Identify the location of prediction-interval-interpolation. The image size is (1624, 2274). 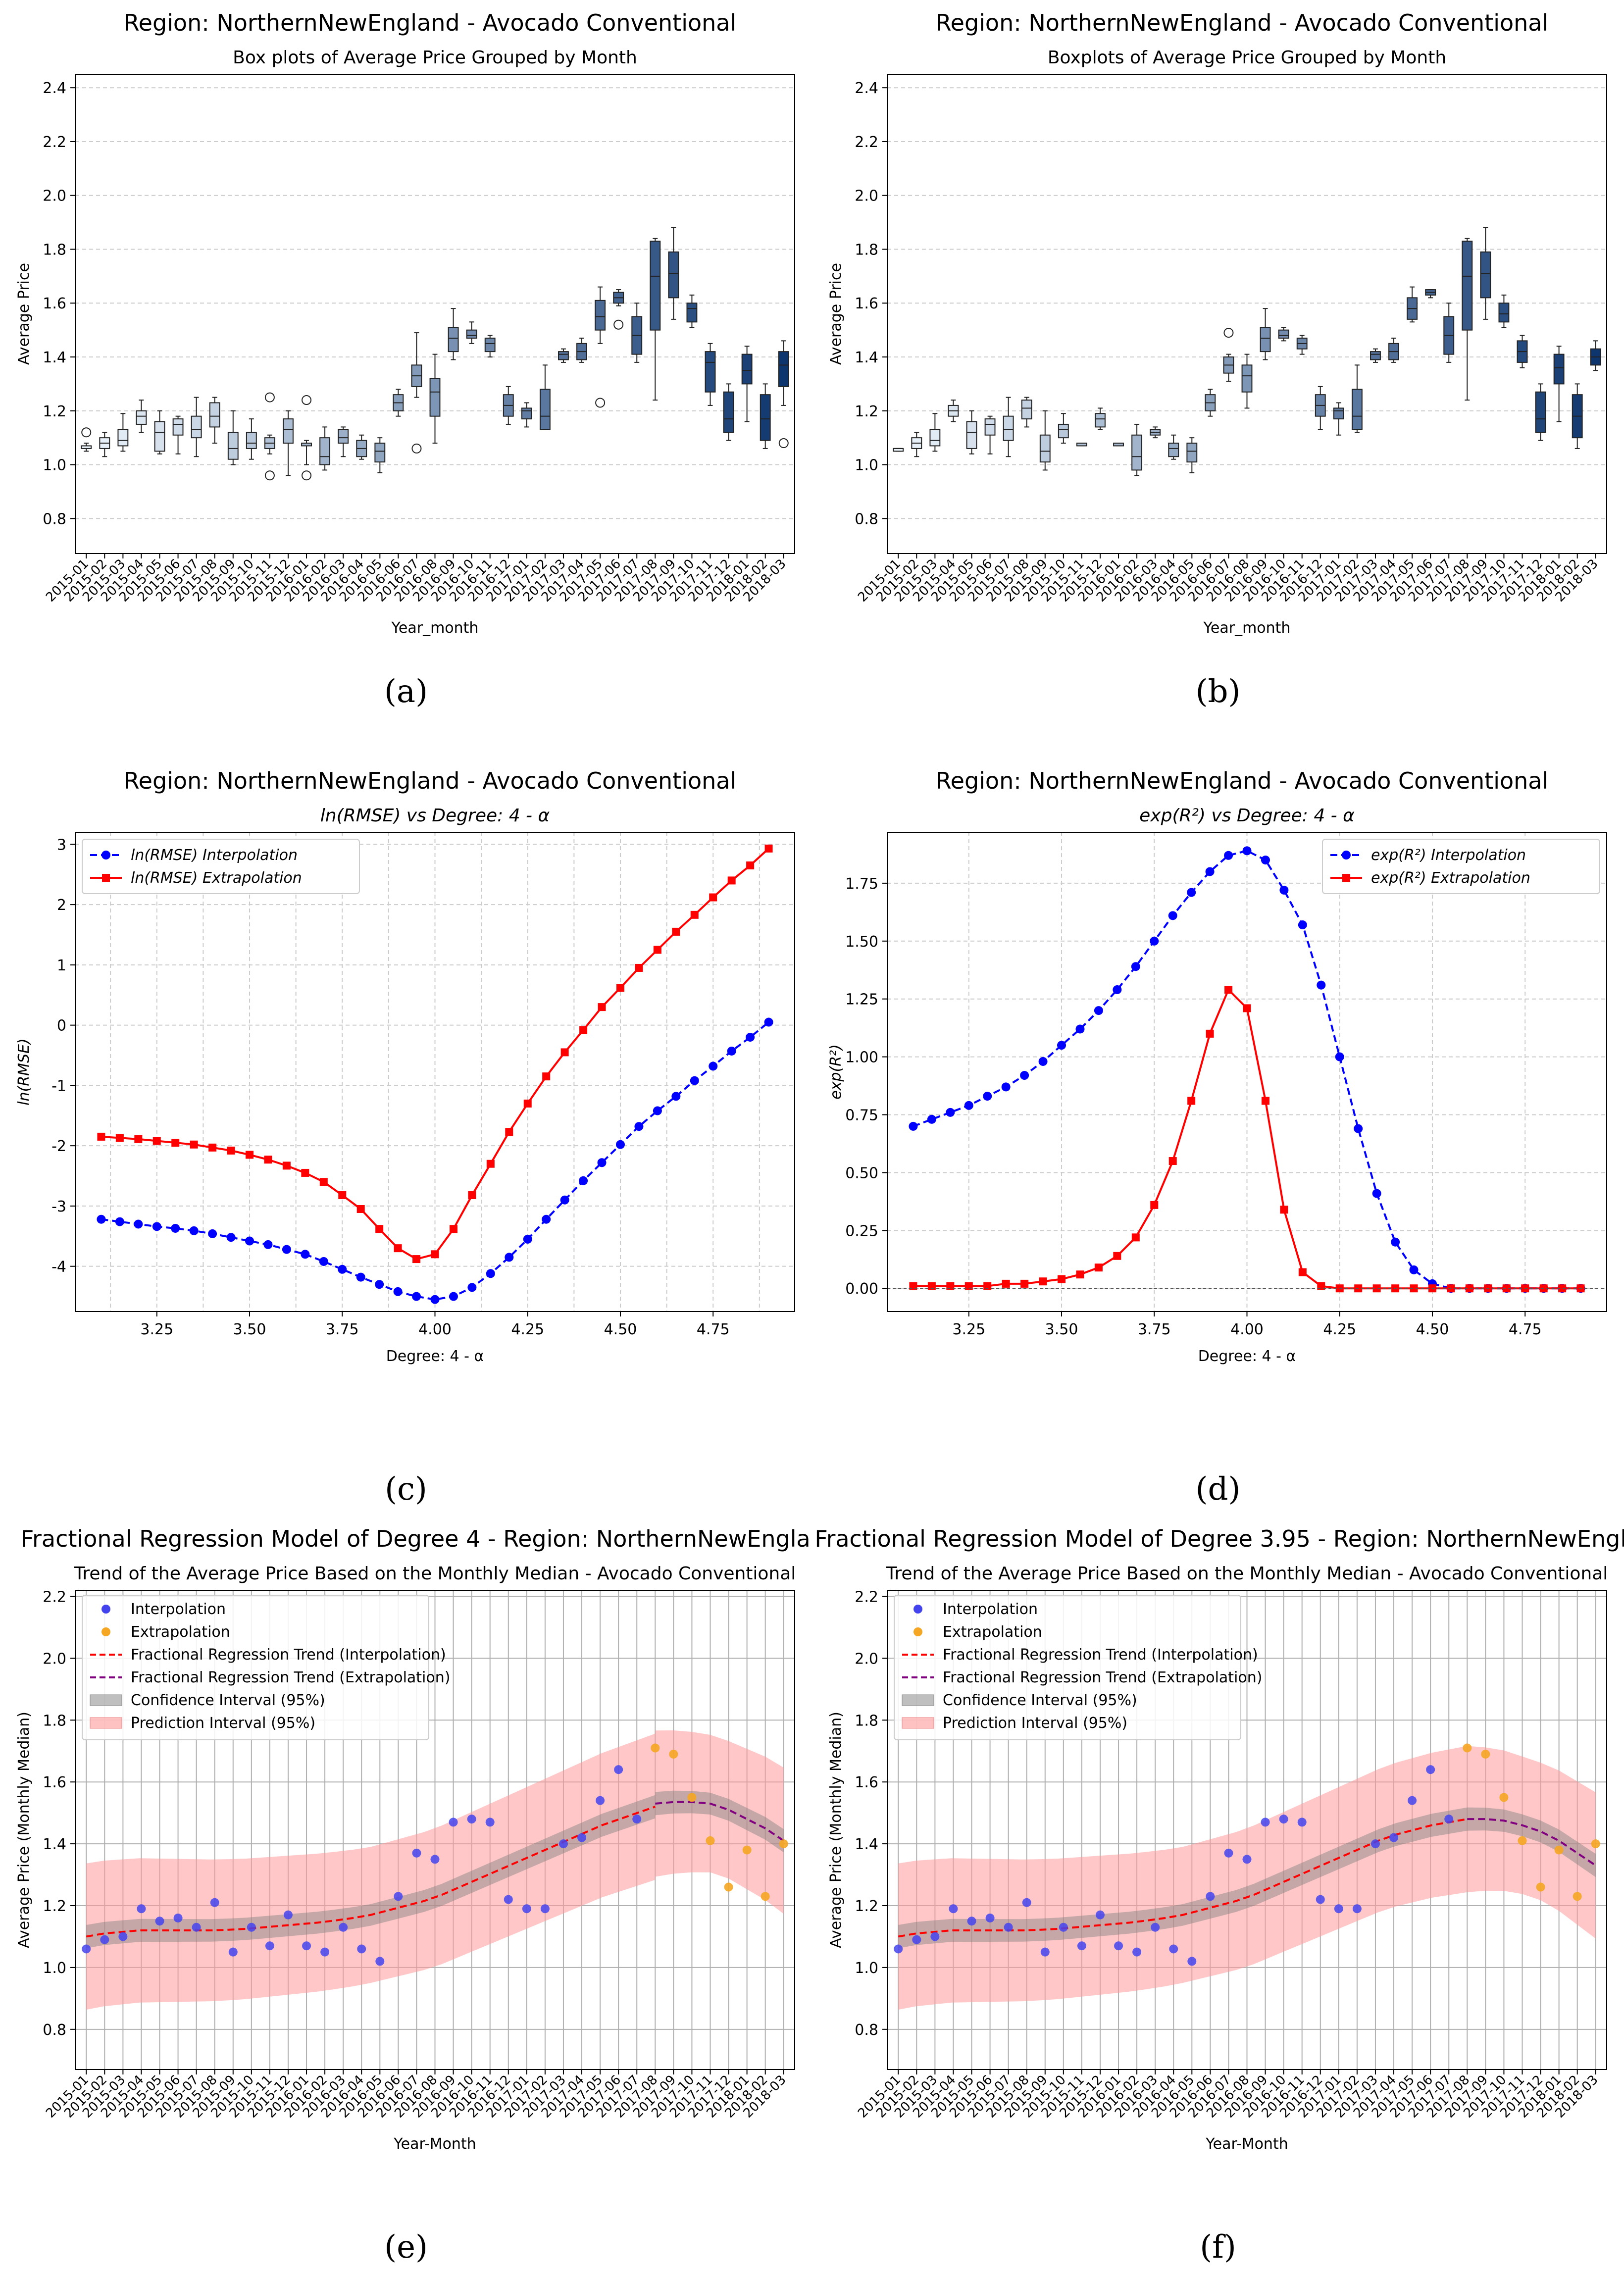
(1183, 1878).